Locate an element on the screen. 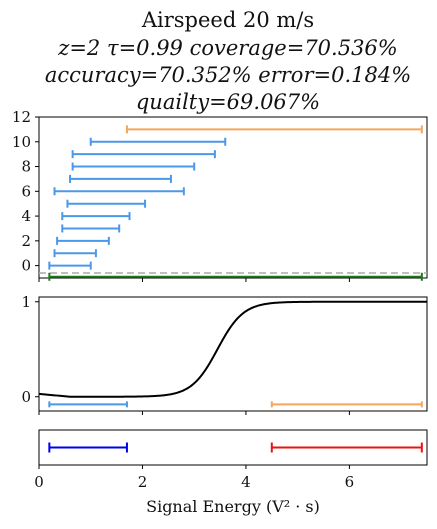  x-tick-label: 6 is located at coordinates (350, 482).